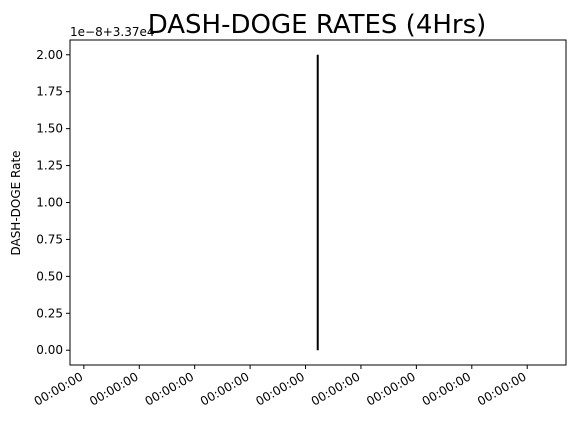 This screenshot has height=429, width=579. What do you see at coordinates (49, 350) in the screenshot?
I see `y-tick-label: 0.00` at bounding box center [49, 350].